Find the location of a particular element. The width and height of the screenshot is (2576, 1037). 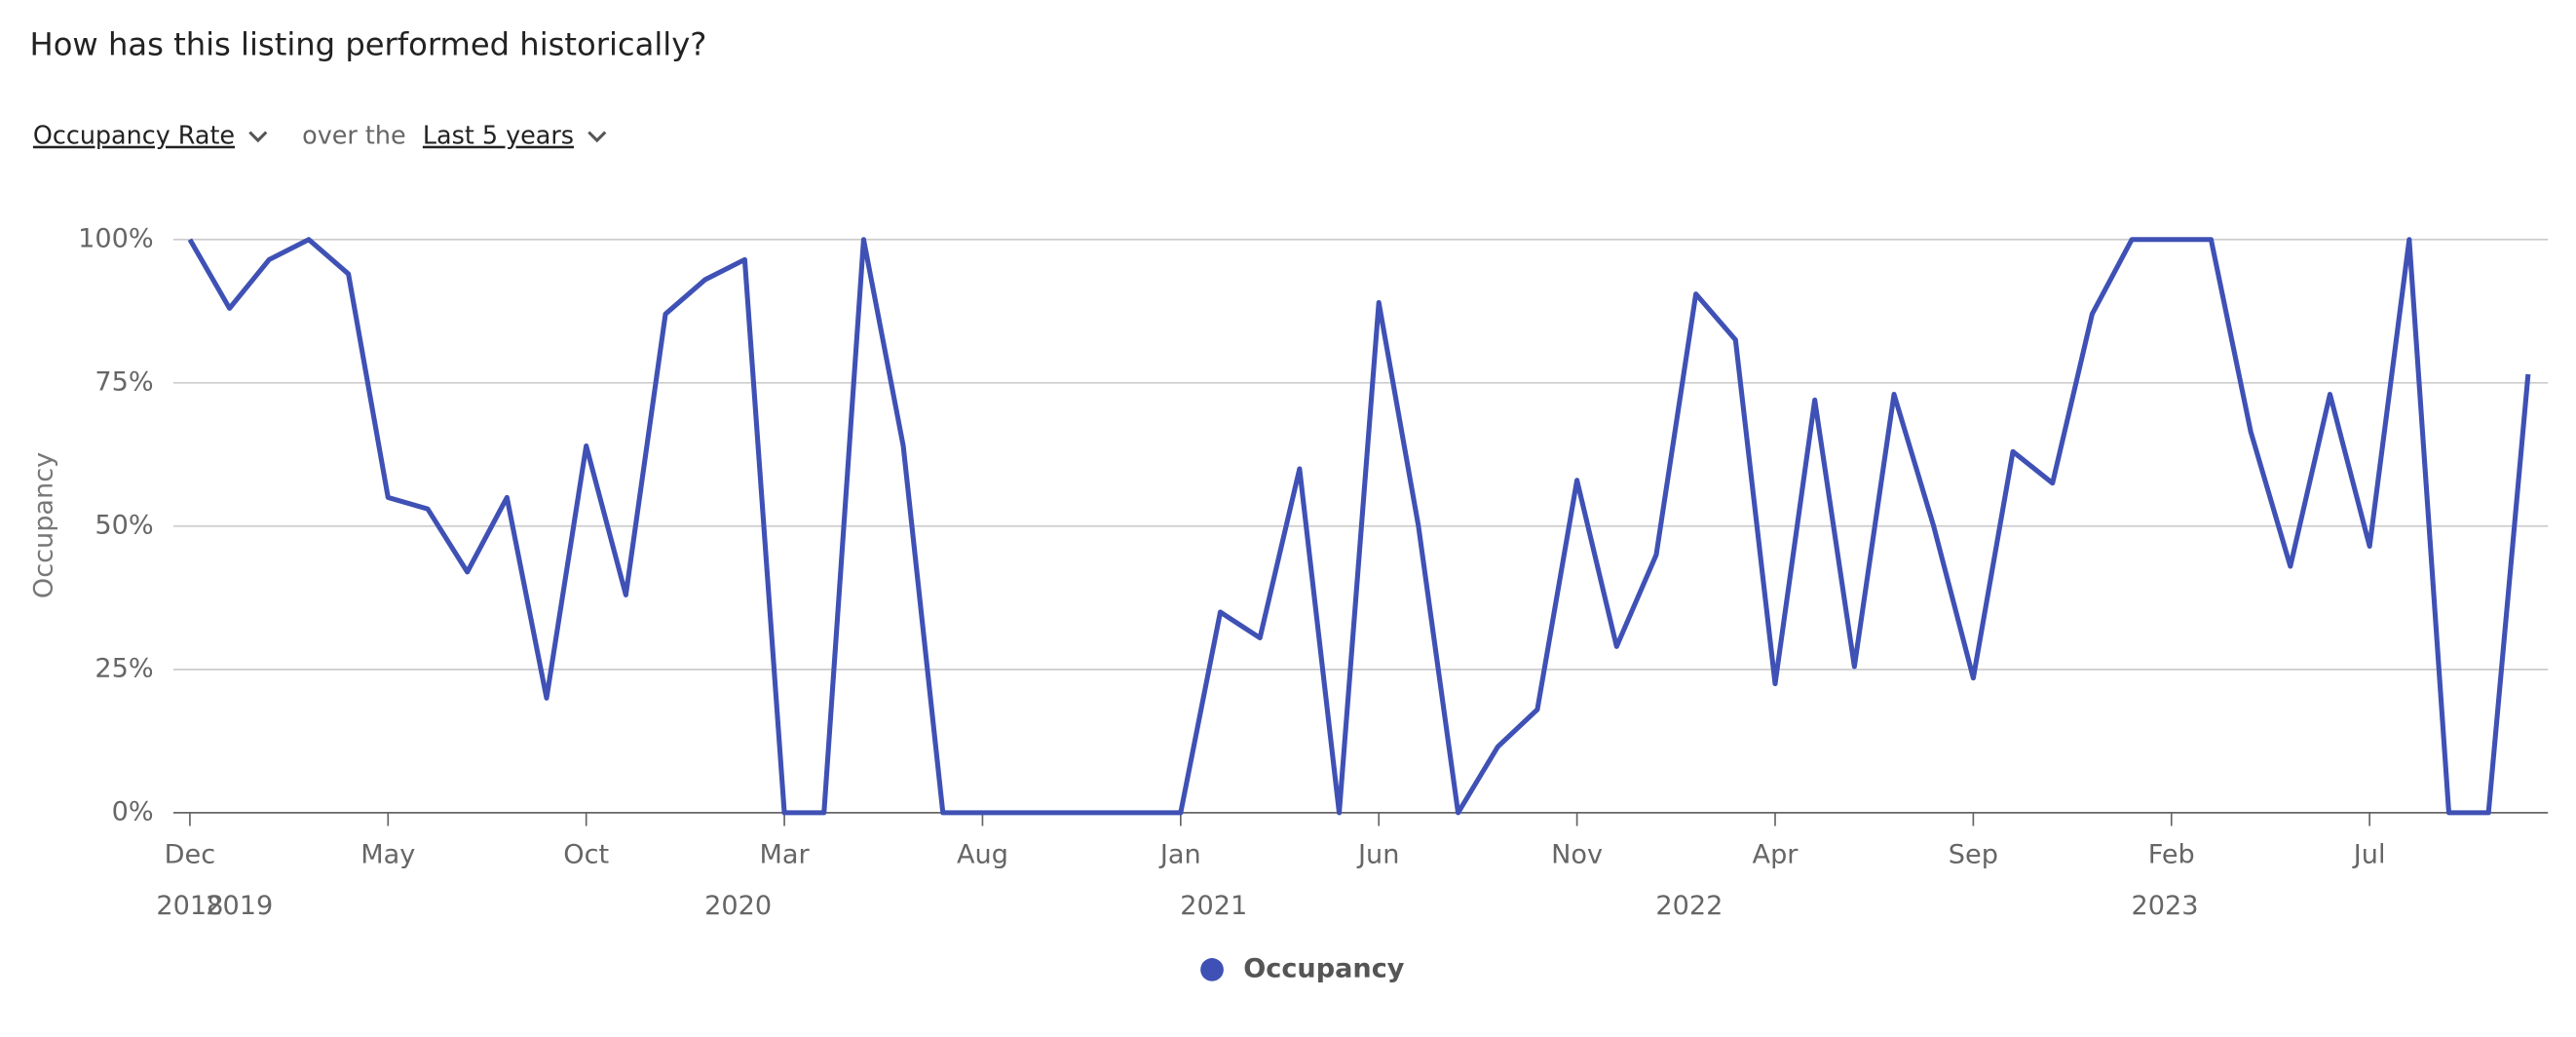

period-dropdown: Last 5 years is located at coordinates (515, 135).